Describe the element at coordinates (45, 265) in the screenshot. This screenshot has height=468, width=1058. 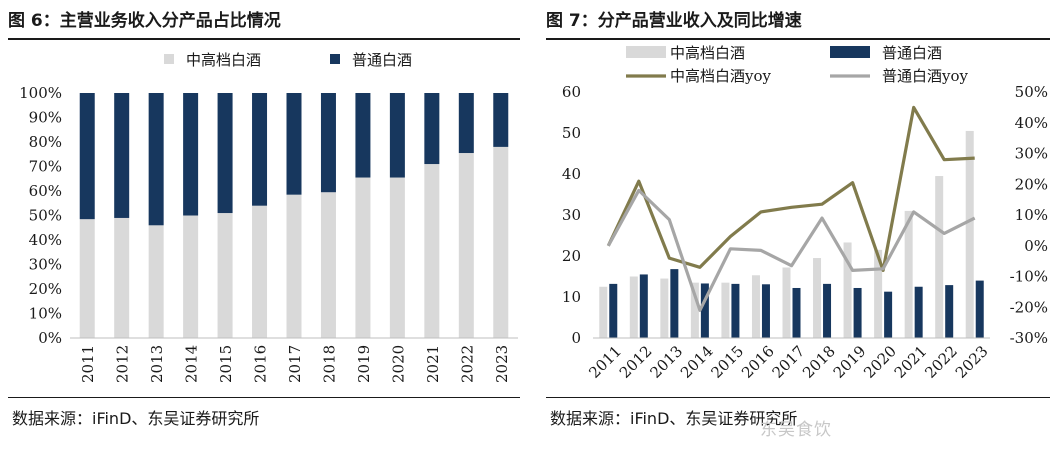
I see `y-tick-label: 30%` at that location.